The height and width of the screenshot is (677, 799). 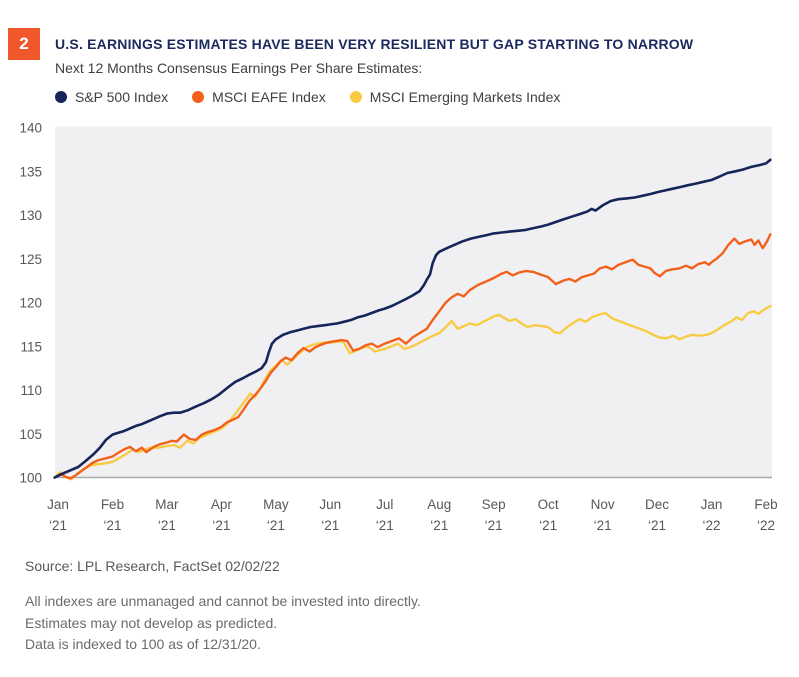 What do you see at coordinates (385, 515) in the screenshot?
I see `x-tick-label: Jul ‘21` at bounding box center [385, 515].